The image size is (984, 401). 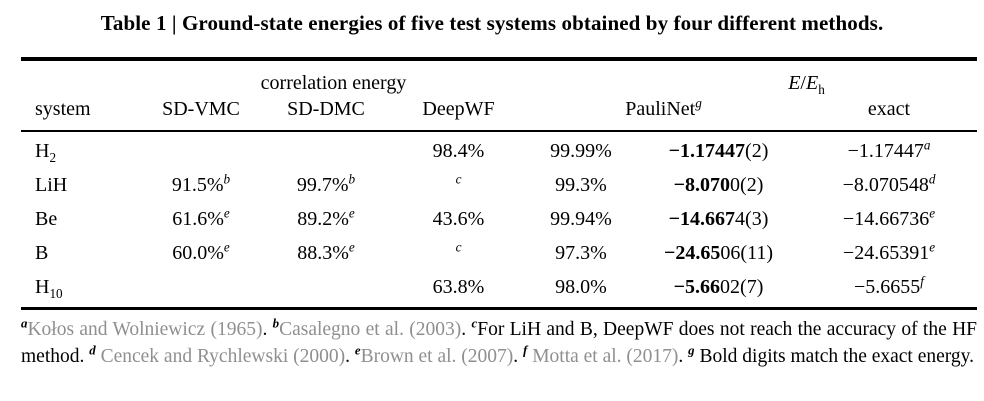 I want to click on table-cell: −24.65391e, so click(x=889, y=251).